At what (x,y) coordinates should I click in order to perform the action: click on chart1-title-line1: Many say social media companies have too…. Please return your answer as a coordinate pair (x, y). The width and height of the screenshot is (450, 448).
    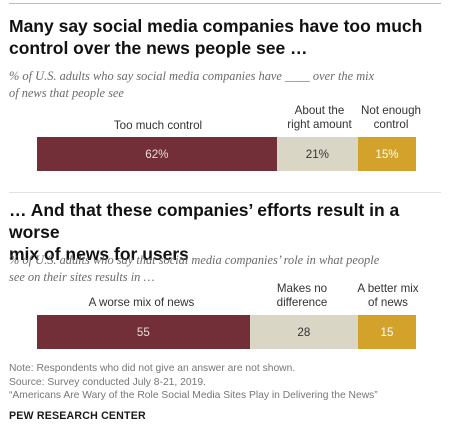
    Looking at the image, I should click on (216, 26).